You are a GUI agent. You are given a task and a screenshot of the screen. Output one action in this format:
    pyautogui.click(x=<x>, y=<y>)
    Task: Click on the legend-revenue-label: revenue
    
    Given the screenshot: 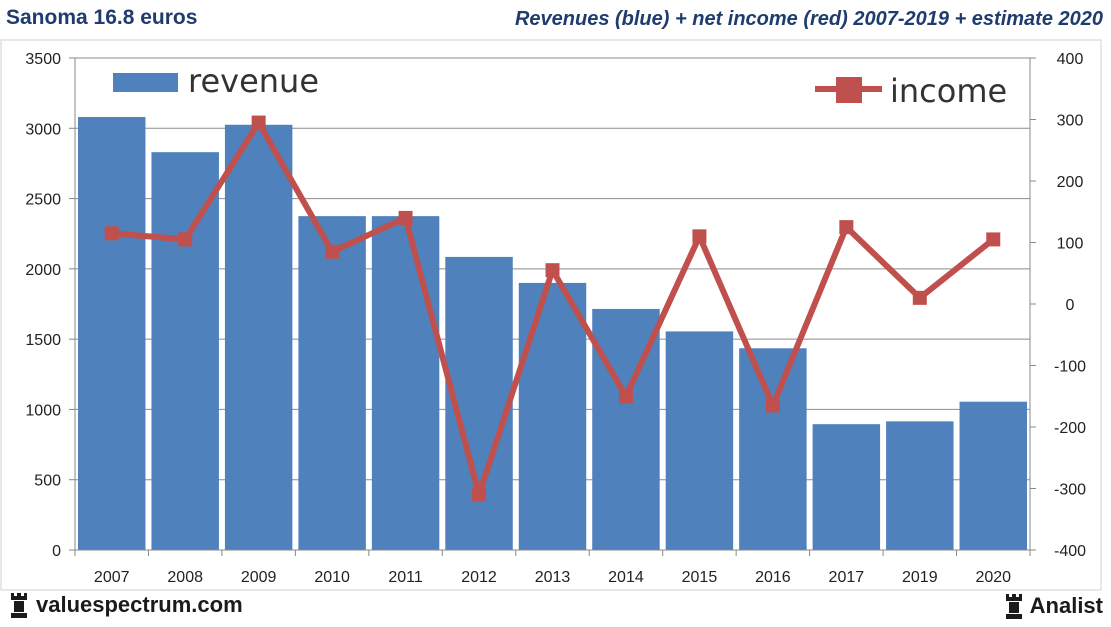 What is the action you would take?
    pyautogui.click(x=253, y=81)
    